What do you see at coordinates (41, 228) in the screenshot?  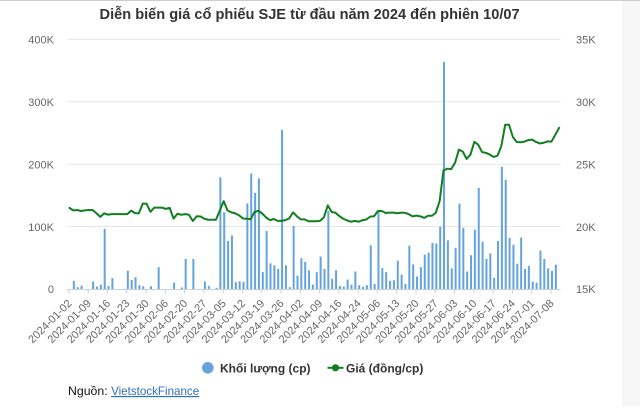 I see `svg-text: 100K` at bounding box center [41, 228].